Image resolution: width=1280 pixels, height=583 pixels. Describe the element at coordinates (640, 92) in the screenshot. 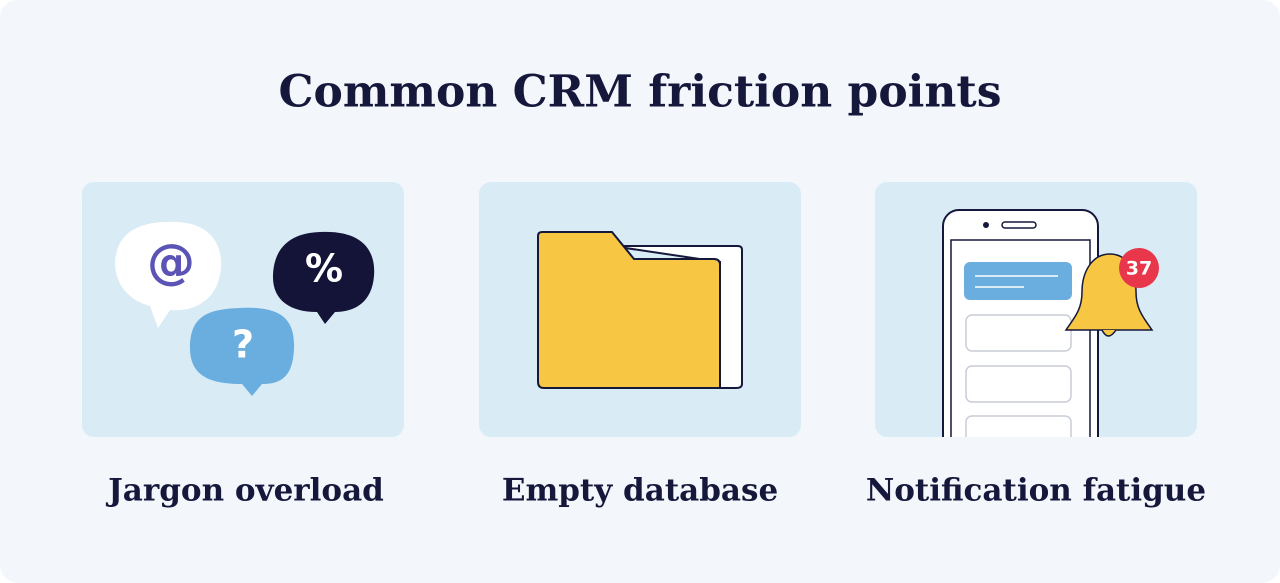

I see `title: Common CRM friction points` at that location.